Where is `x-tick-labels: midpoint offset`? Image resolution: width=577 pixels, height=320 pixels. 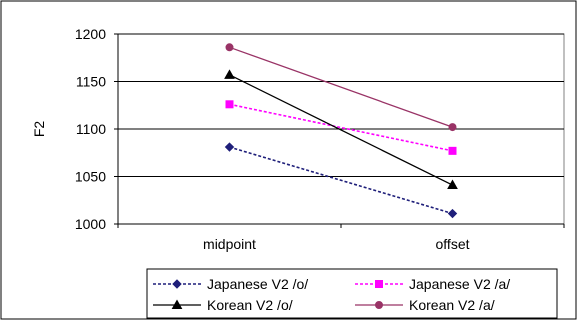
x-tick-labels: midpoint offset is located at coordinates (341, 238).